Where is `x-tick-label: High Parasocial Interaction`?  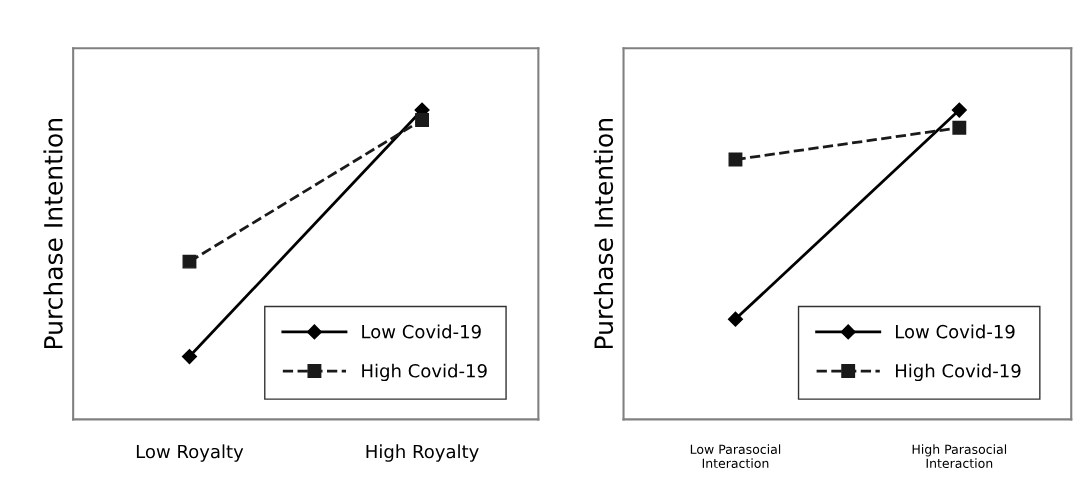
x-tick-label: High Parasocial Interaction is located at coordinates (959, 456).